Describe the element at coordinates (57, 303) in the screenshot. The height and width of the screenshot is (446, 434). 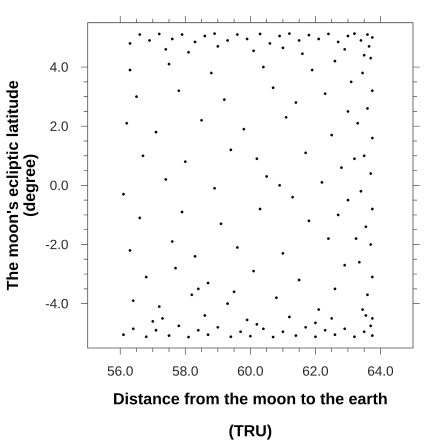
I see `y-tick-label: -4.0` at that location.